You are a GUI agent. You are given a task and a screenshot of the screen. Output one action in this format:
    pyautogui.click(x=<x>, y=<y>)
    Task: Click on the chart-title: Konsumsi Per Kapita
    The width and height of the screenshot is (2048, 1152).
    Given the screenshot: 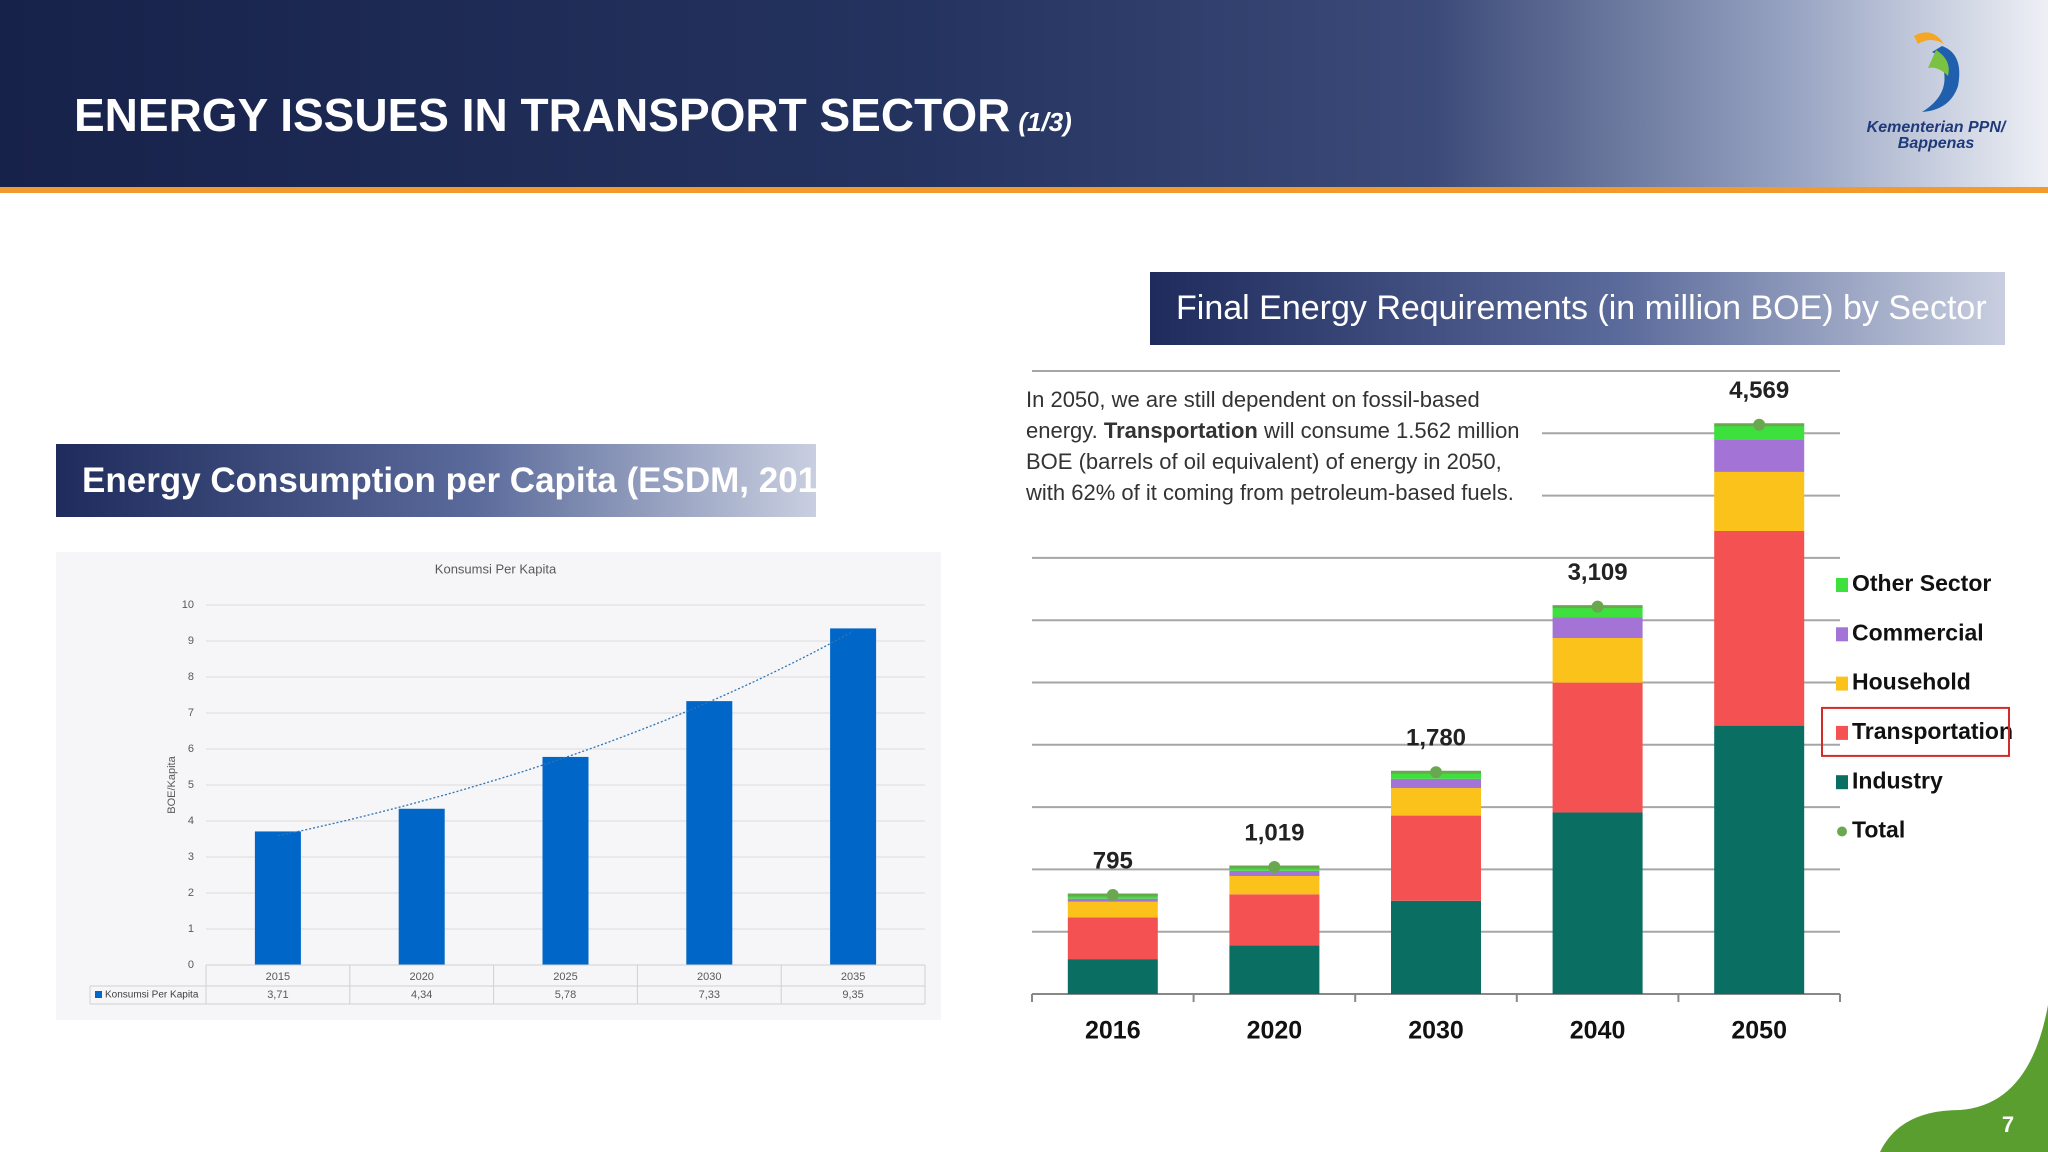 What is the action you would take?
    pyautogui.click(x=496, y=568)
    